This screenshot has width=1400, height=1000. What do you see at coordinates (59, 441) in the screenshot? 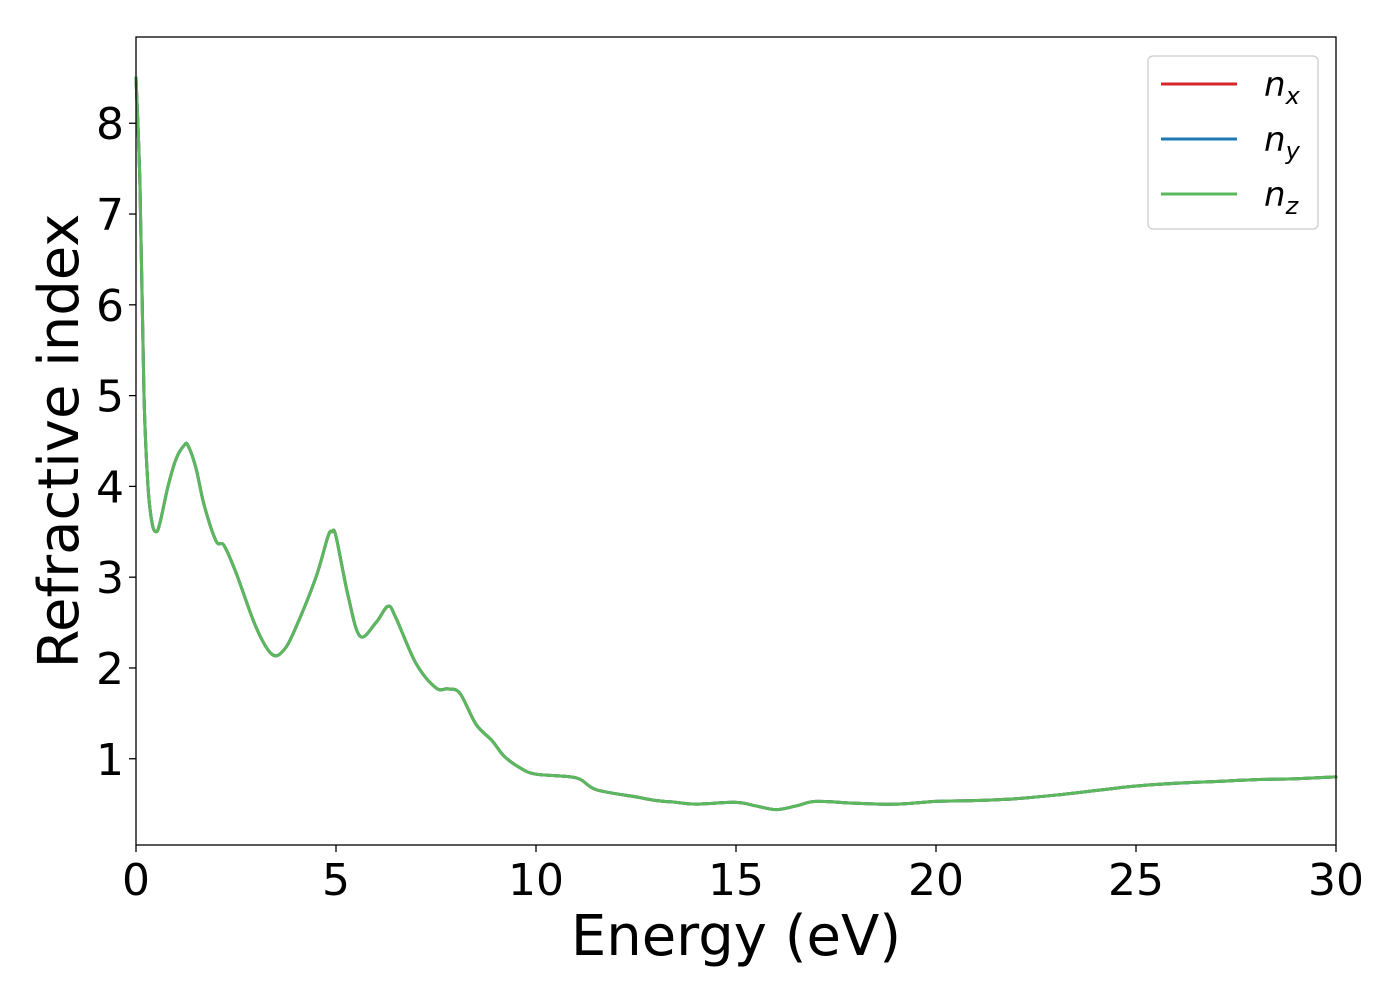
I see `y-axis-label: Refractive index` at bounding box center [59, 441].